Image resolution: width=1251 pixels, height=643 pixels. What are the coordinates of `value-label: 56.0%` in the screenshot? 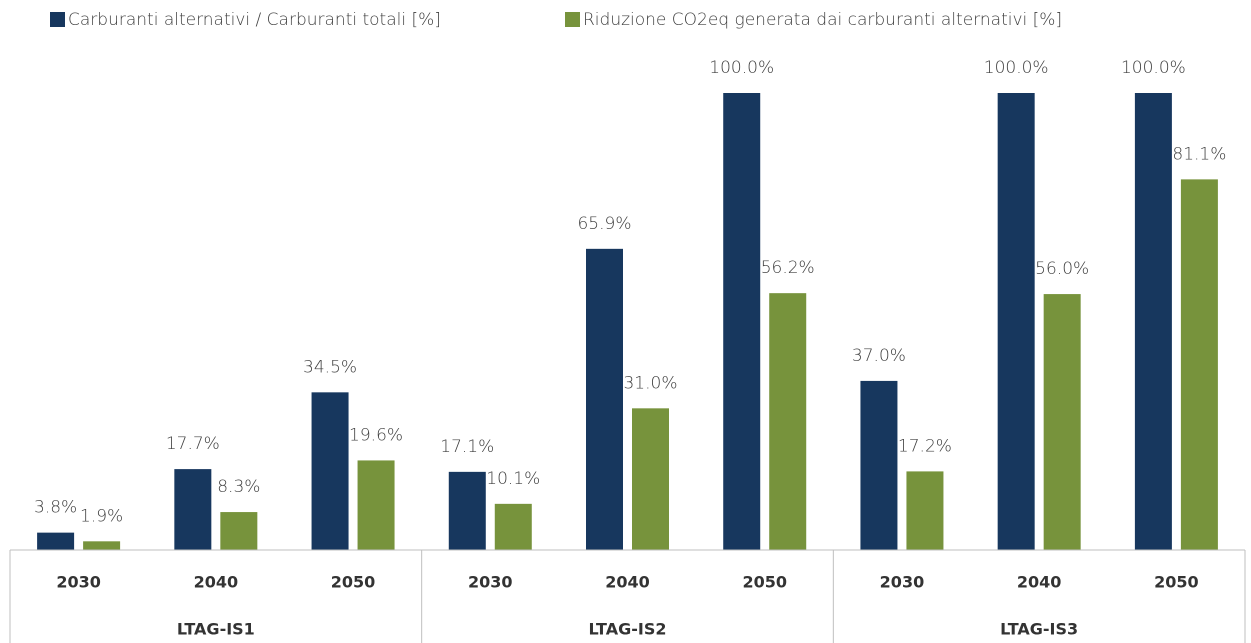 It's located at (1062, 269).